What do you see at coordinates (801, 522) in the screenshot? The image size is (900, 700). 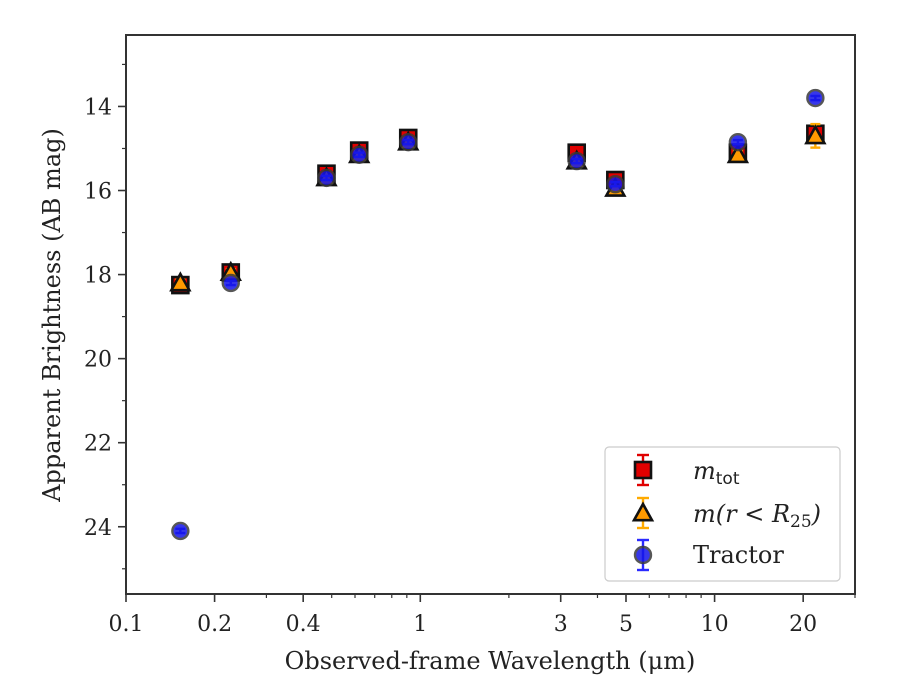 I see `legend-m-r25-sub: 25` at bounding box center [801, 522].